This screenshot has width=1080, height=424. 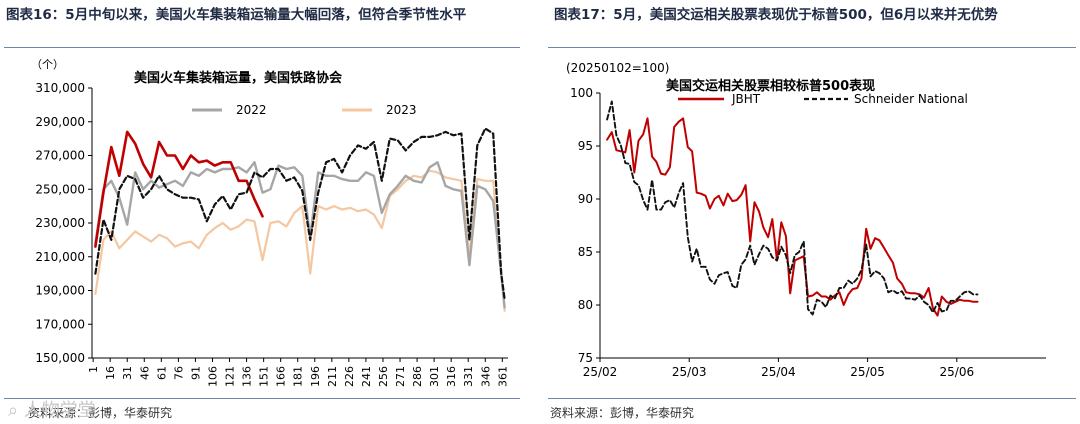 What do you see at coordinates (400, 376) in the screenshot?
I see `x-tick-label: 271` at bounding box center [400, 376].